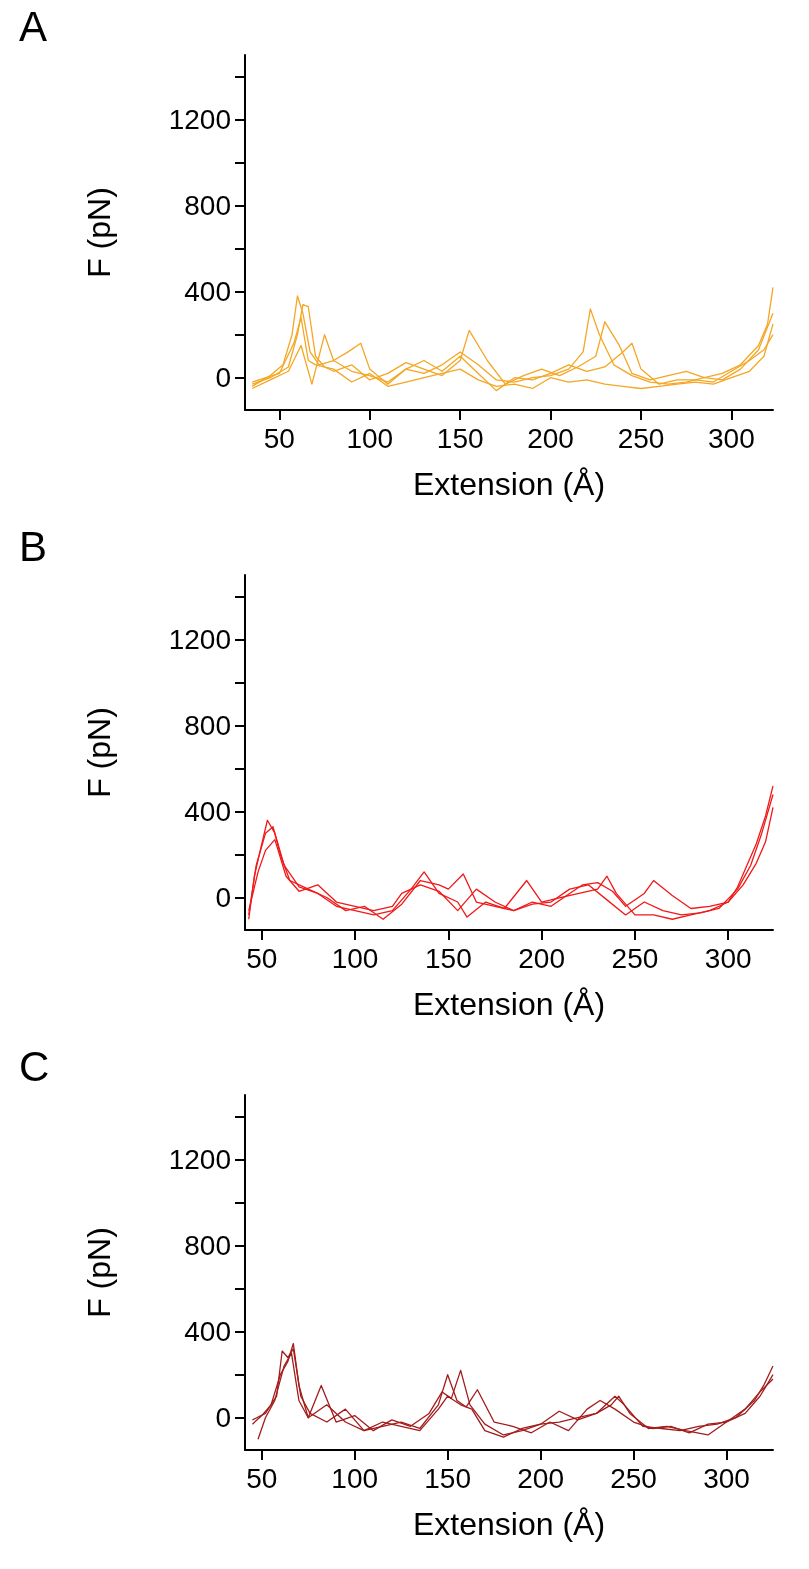  Describe the element at coordinates (34, 1066) in the screenshot. I see `chart-title: C` at that location.